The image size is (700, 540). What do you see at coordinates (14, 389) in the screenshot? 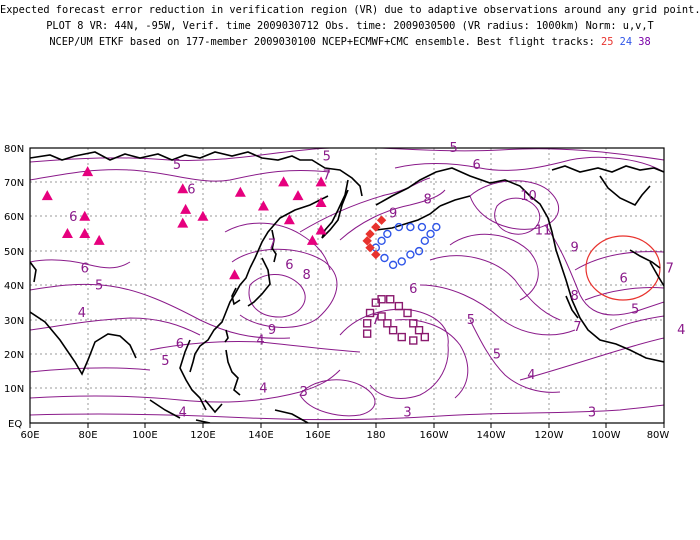
I see `lat-label: 10N` at bounding box center [14, 389].